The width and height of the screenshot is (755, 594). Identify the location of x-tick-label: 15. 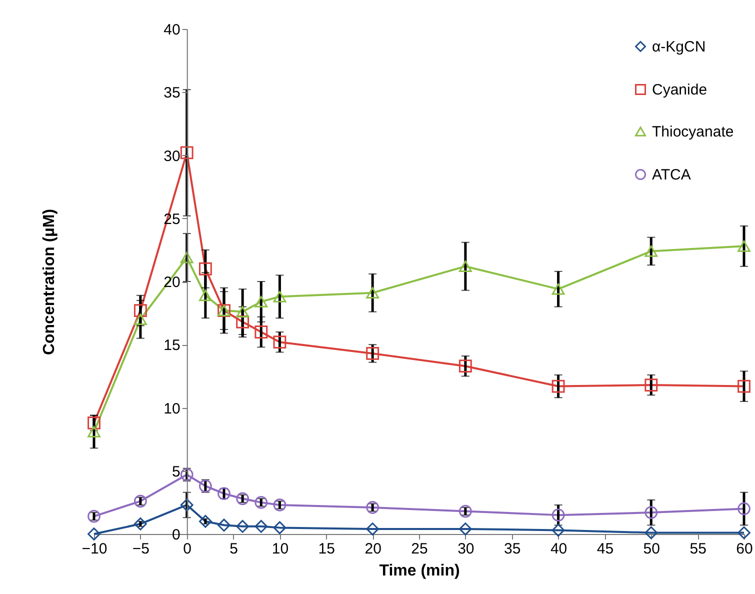
(326, 549).